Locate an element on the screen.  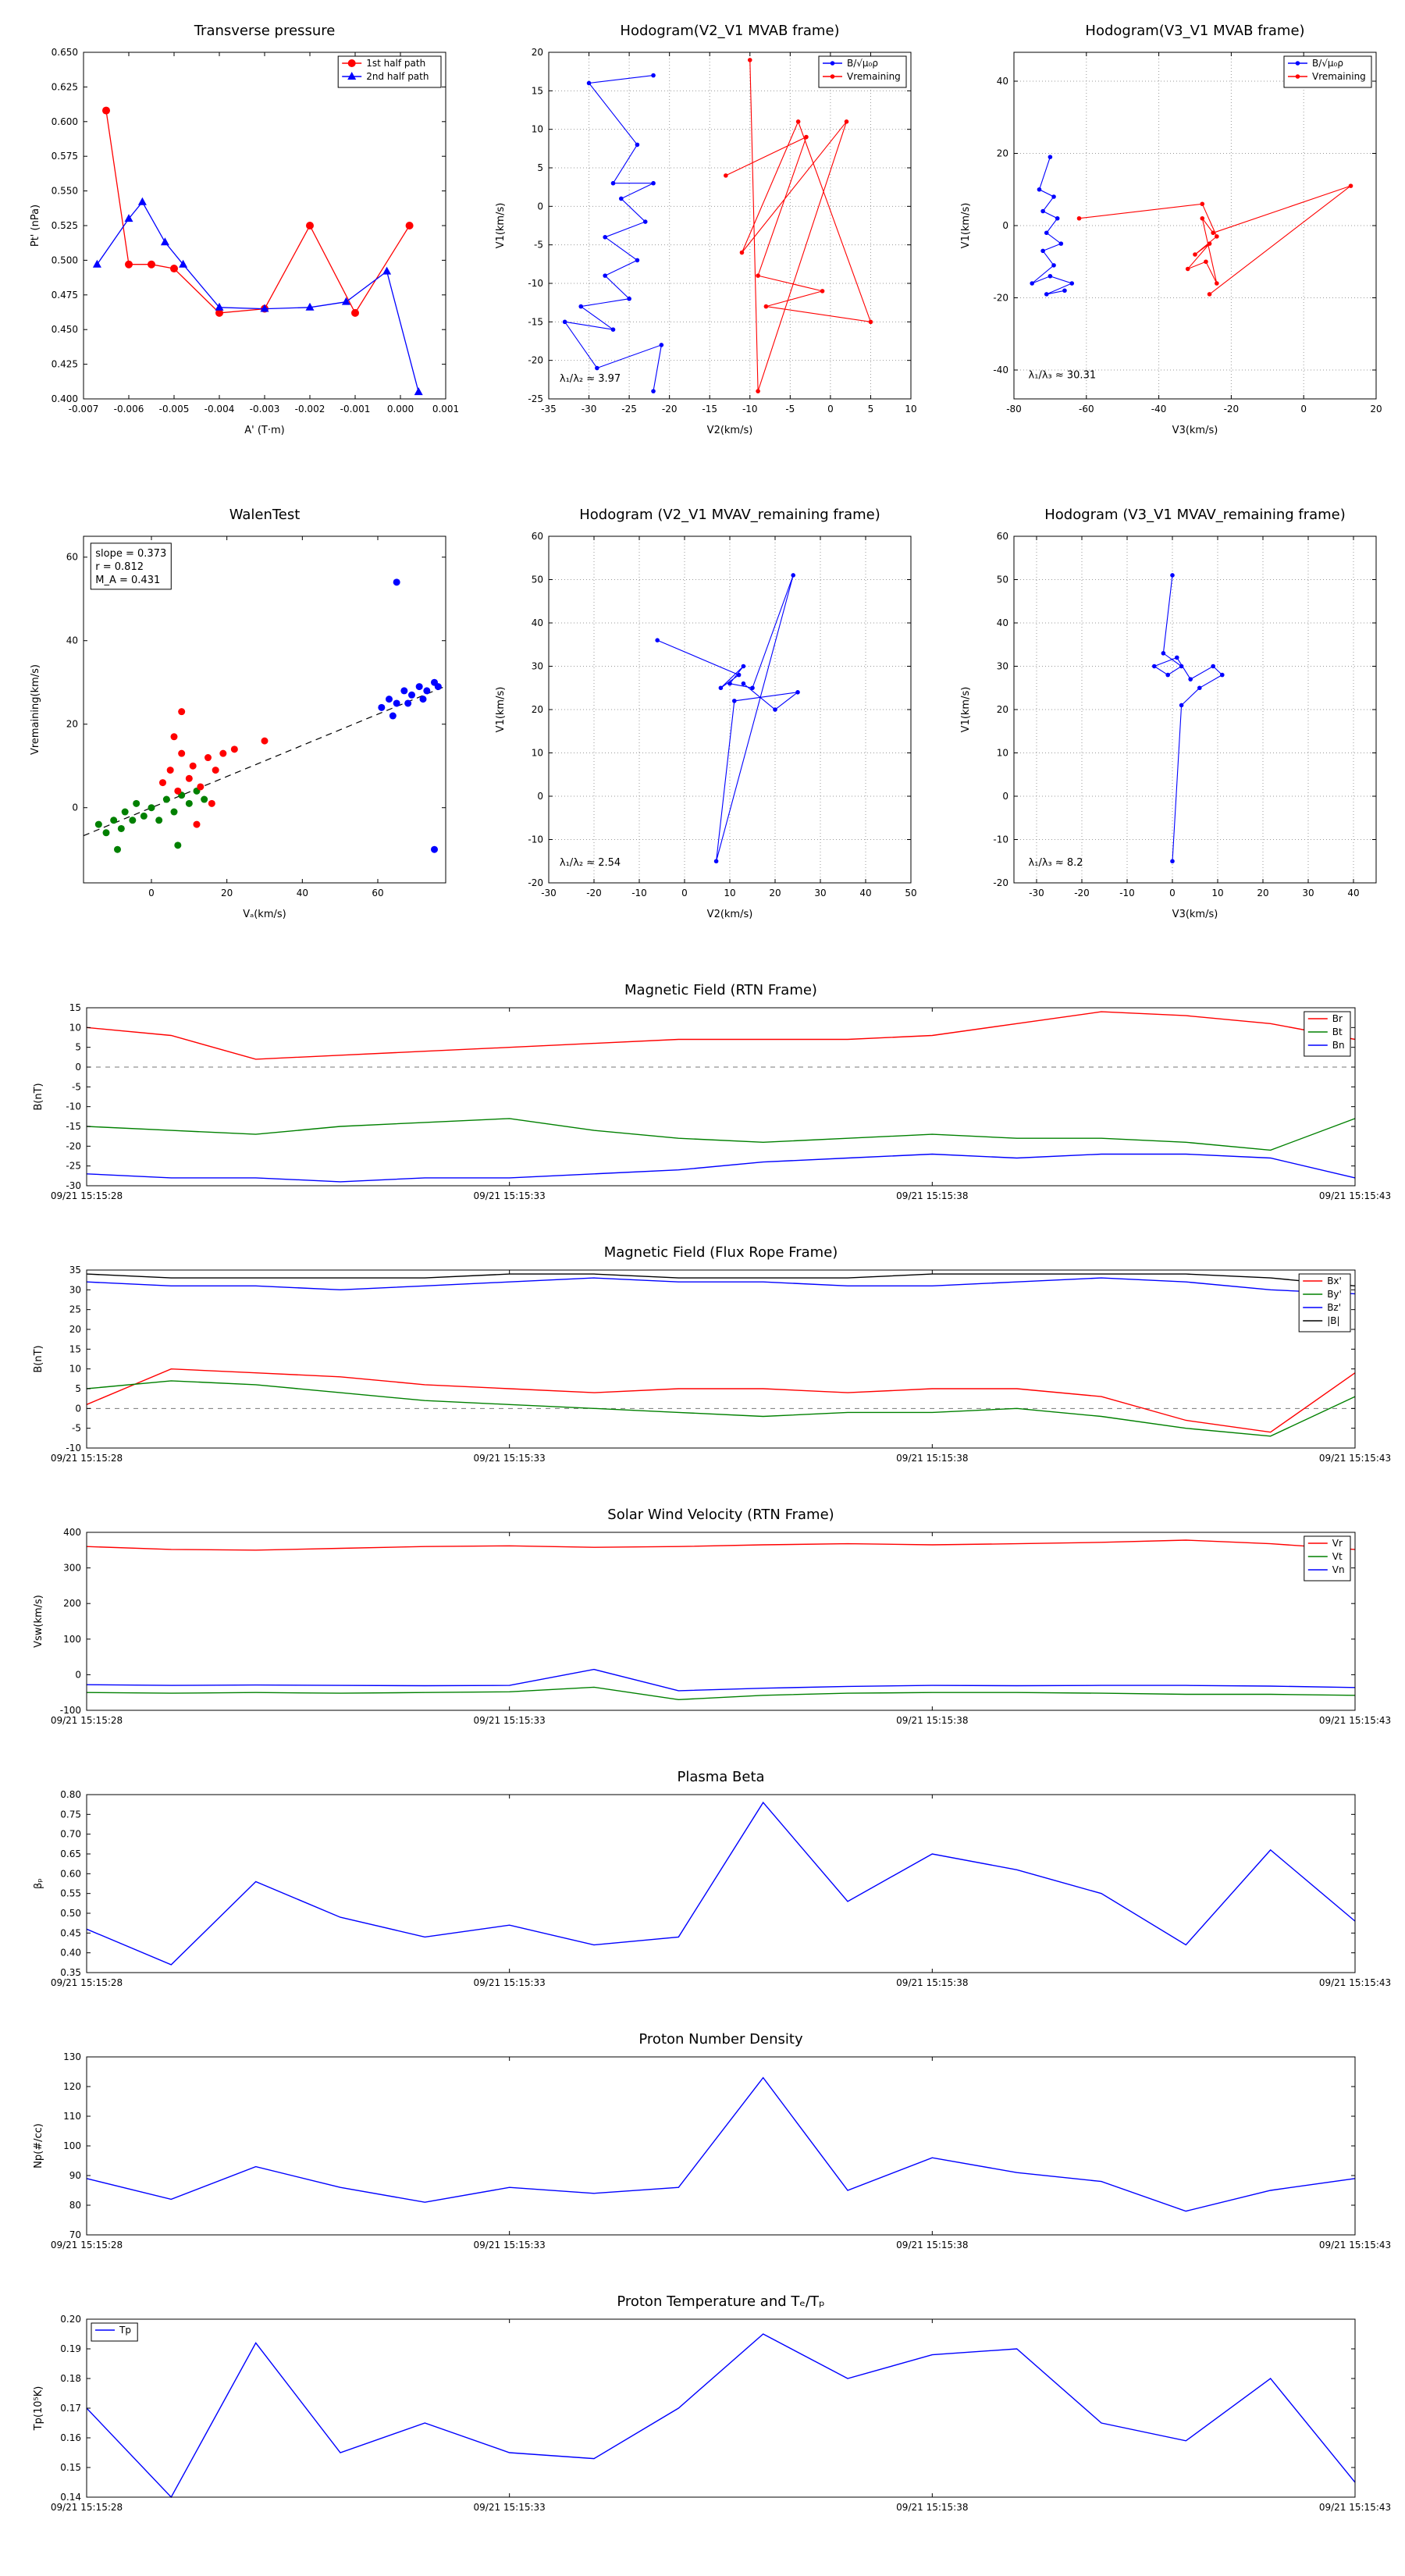
svg-text: 90 is located at coordinates (75, 2175).